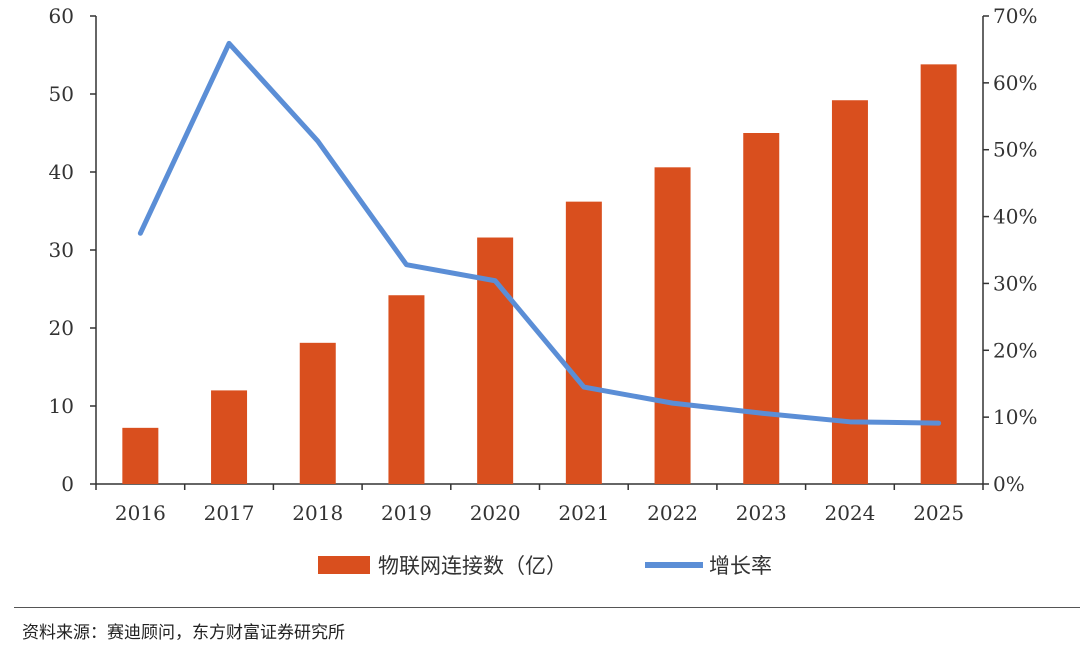  I want to click on x-tick-label: 2025, so click(938, 513).